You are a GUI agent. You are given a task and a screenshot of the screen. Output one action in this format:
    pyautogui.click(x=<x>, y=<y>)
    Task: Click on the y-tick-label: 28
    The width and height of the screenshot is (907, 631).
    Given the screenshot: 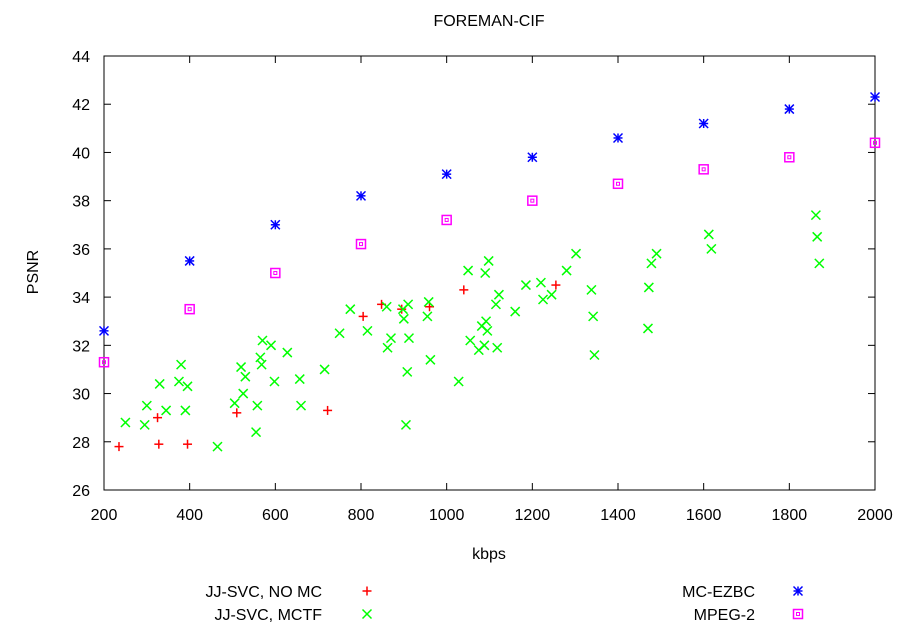 What is the action you would take?
    pyautogui.click(x=81, y=443)
    